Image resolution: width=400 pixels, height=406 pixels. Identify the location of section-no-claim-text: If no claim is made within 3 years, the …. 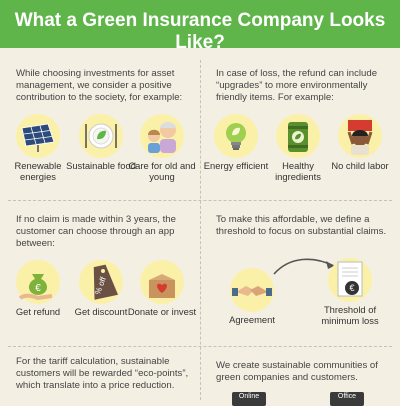
(96, 231).